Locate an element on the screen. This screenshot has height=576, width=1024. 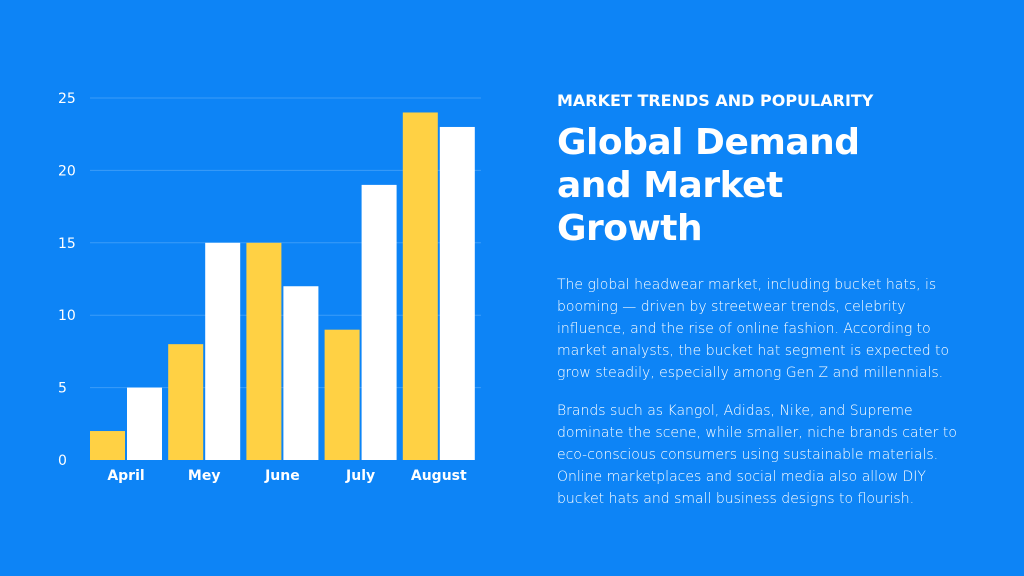
bar-series-2-august is located at coordinates (457, 293).